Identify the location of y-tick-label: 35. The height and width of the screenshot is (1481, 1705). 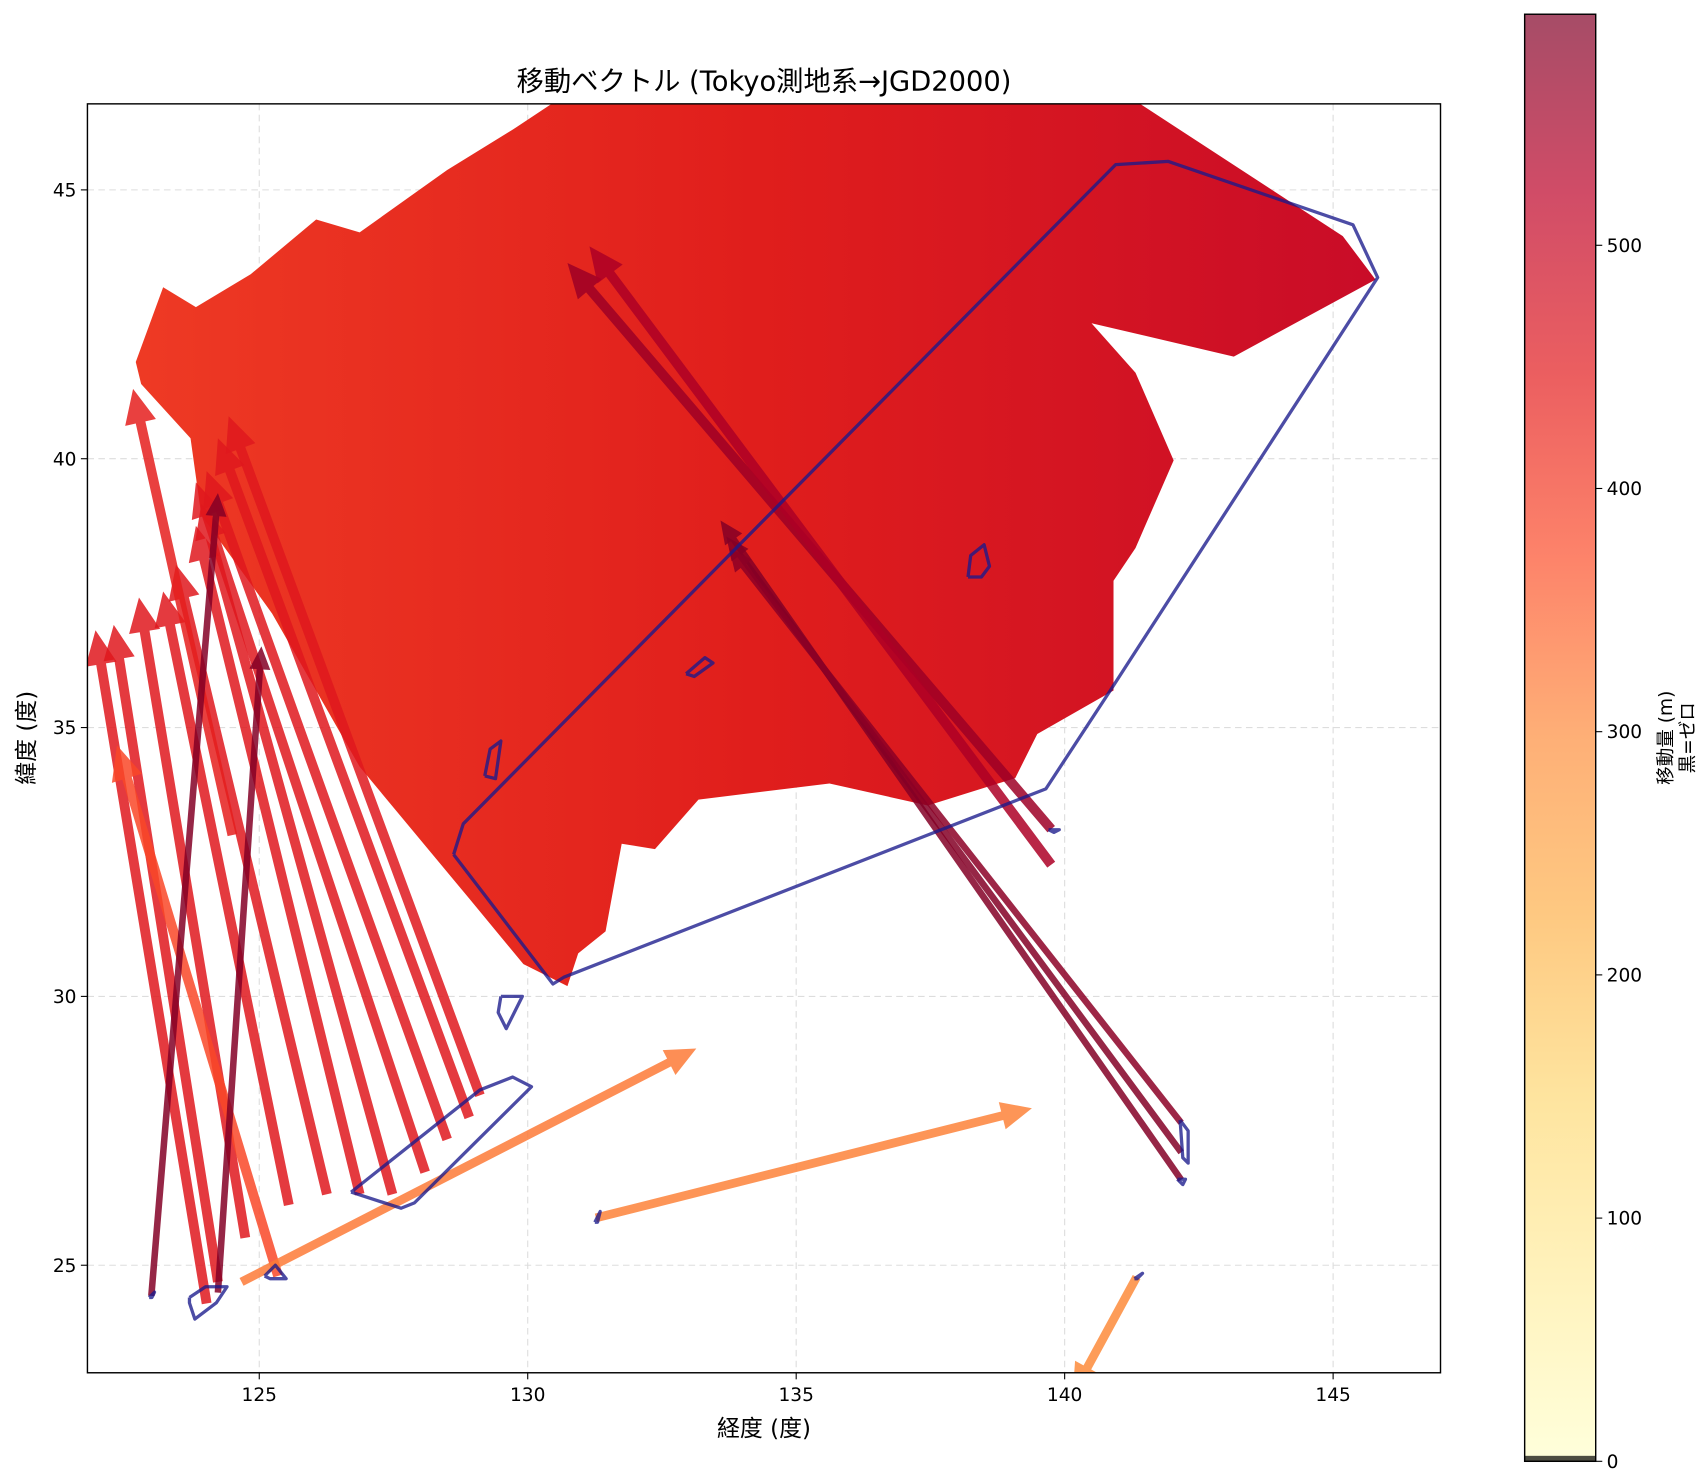
(65, 728).